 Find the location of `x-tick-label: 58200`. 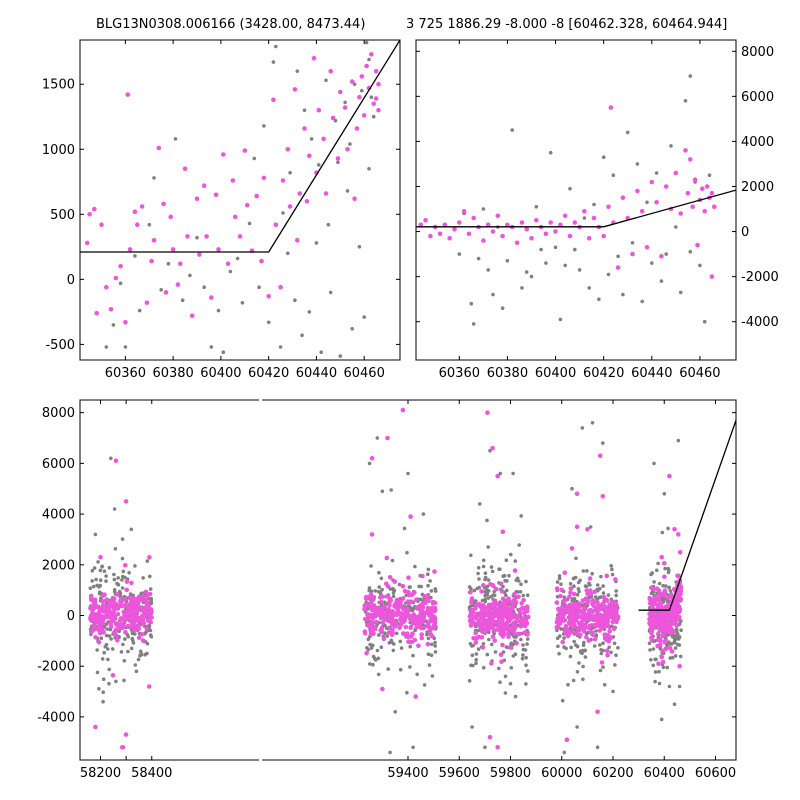

x-tick-label: 58200 is located at coordinates (100, 773).